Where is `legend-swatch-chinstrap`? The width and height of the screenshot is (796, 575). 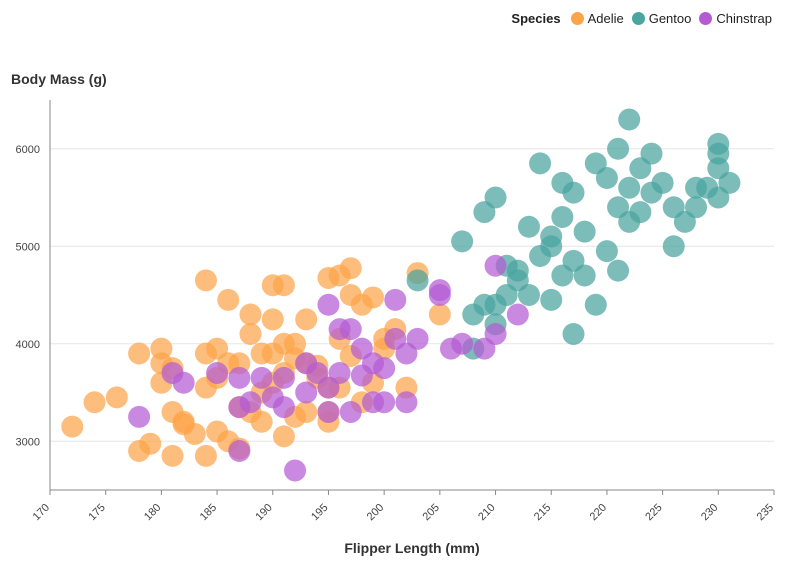 legend-swatch-chinstrap is located at coordinates (706, 18).